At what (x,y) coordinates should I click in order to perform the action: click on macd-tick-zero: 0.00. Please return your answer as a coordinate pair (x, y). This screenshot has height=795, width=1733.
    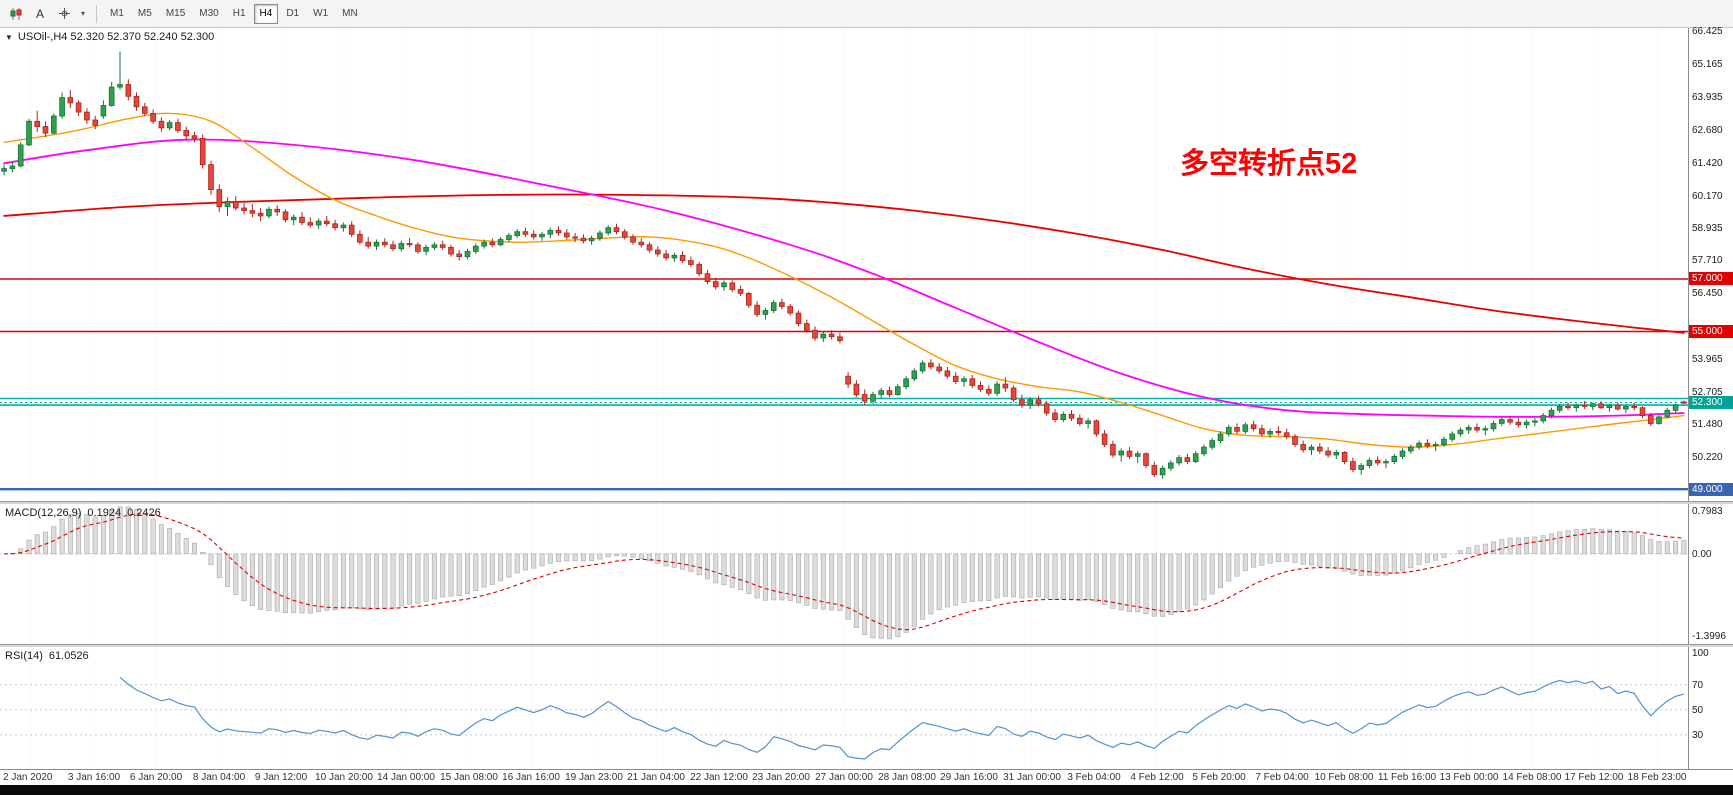
    Looking at the image, I should click on (1702, 554).